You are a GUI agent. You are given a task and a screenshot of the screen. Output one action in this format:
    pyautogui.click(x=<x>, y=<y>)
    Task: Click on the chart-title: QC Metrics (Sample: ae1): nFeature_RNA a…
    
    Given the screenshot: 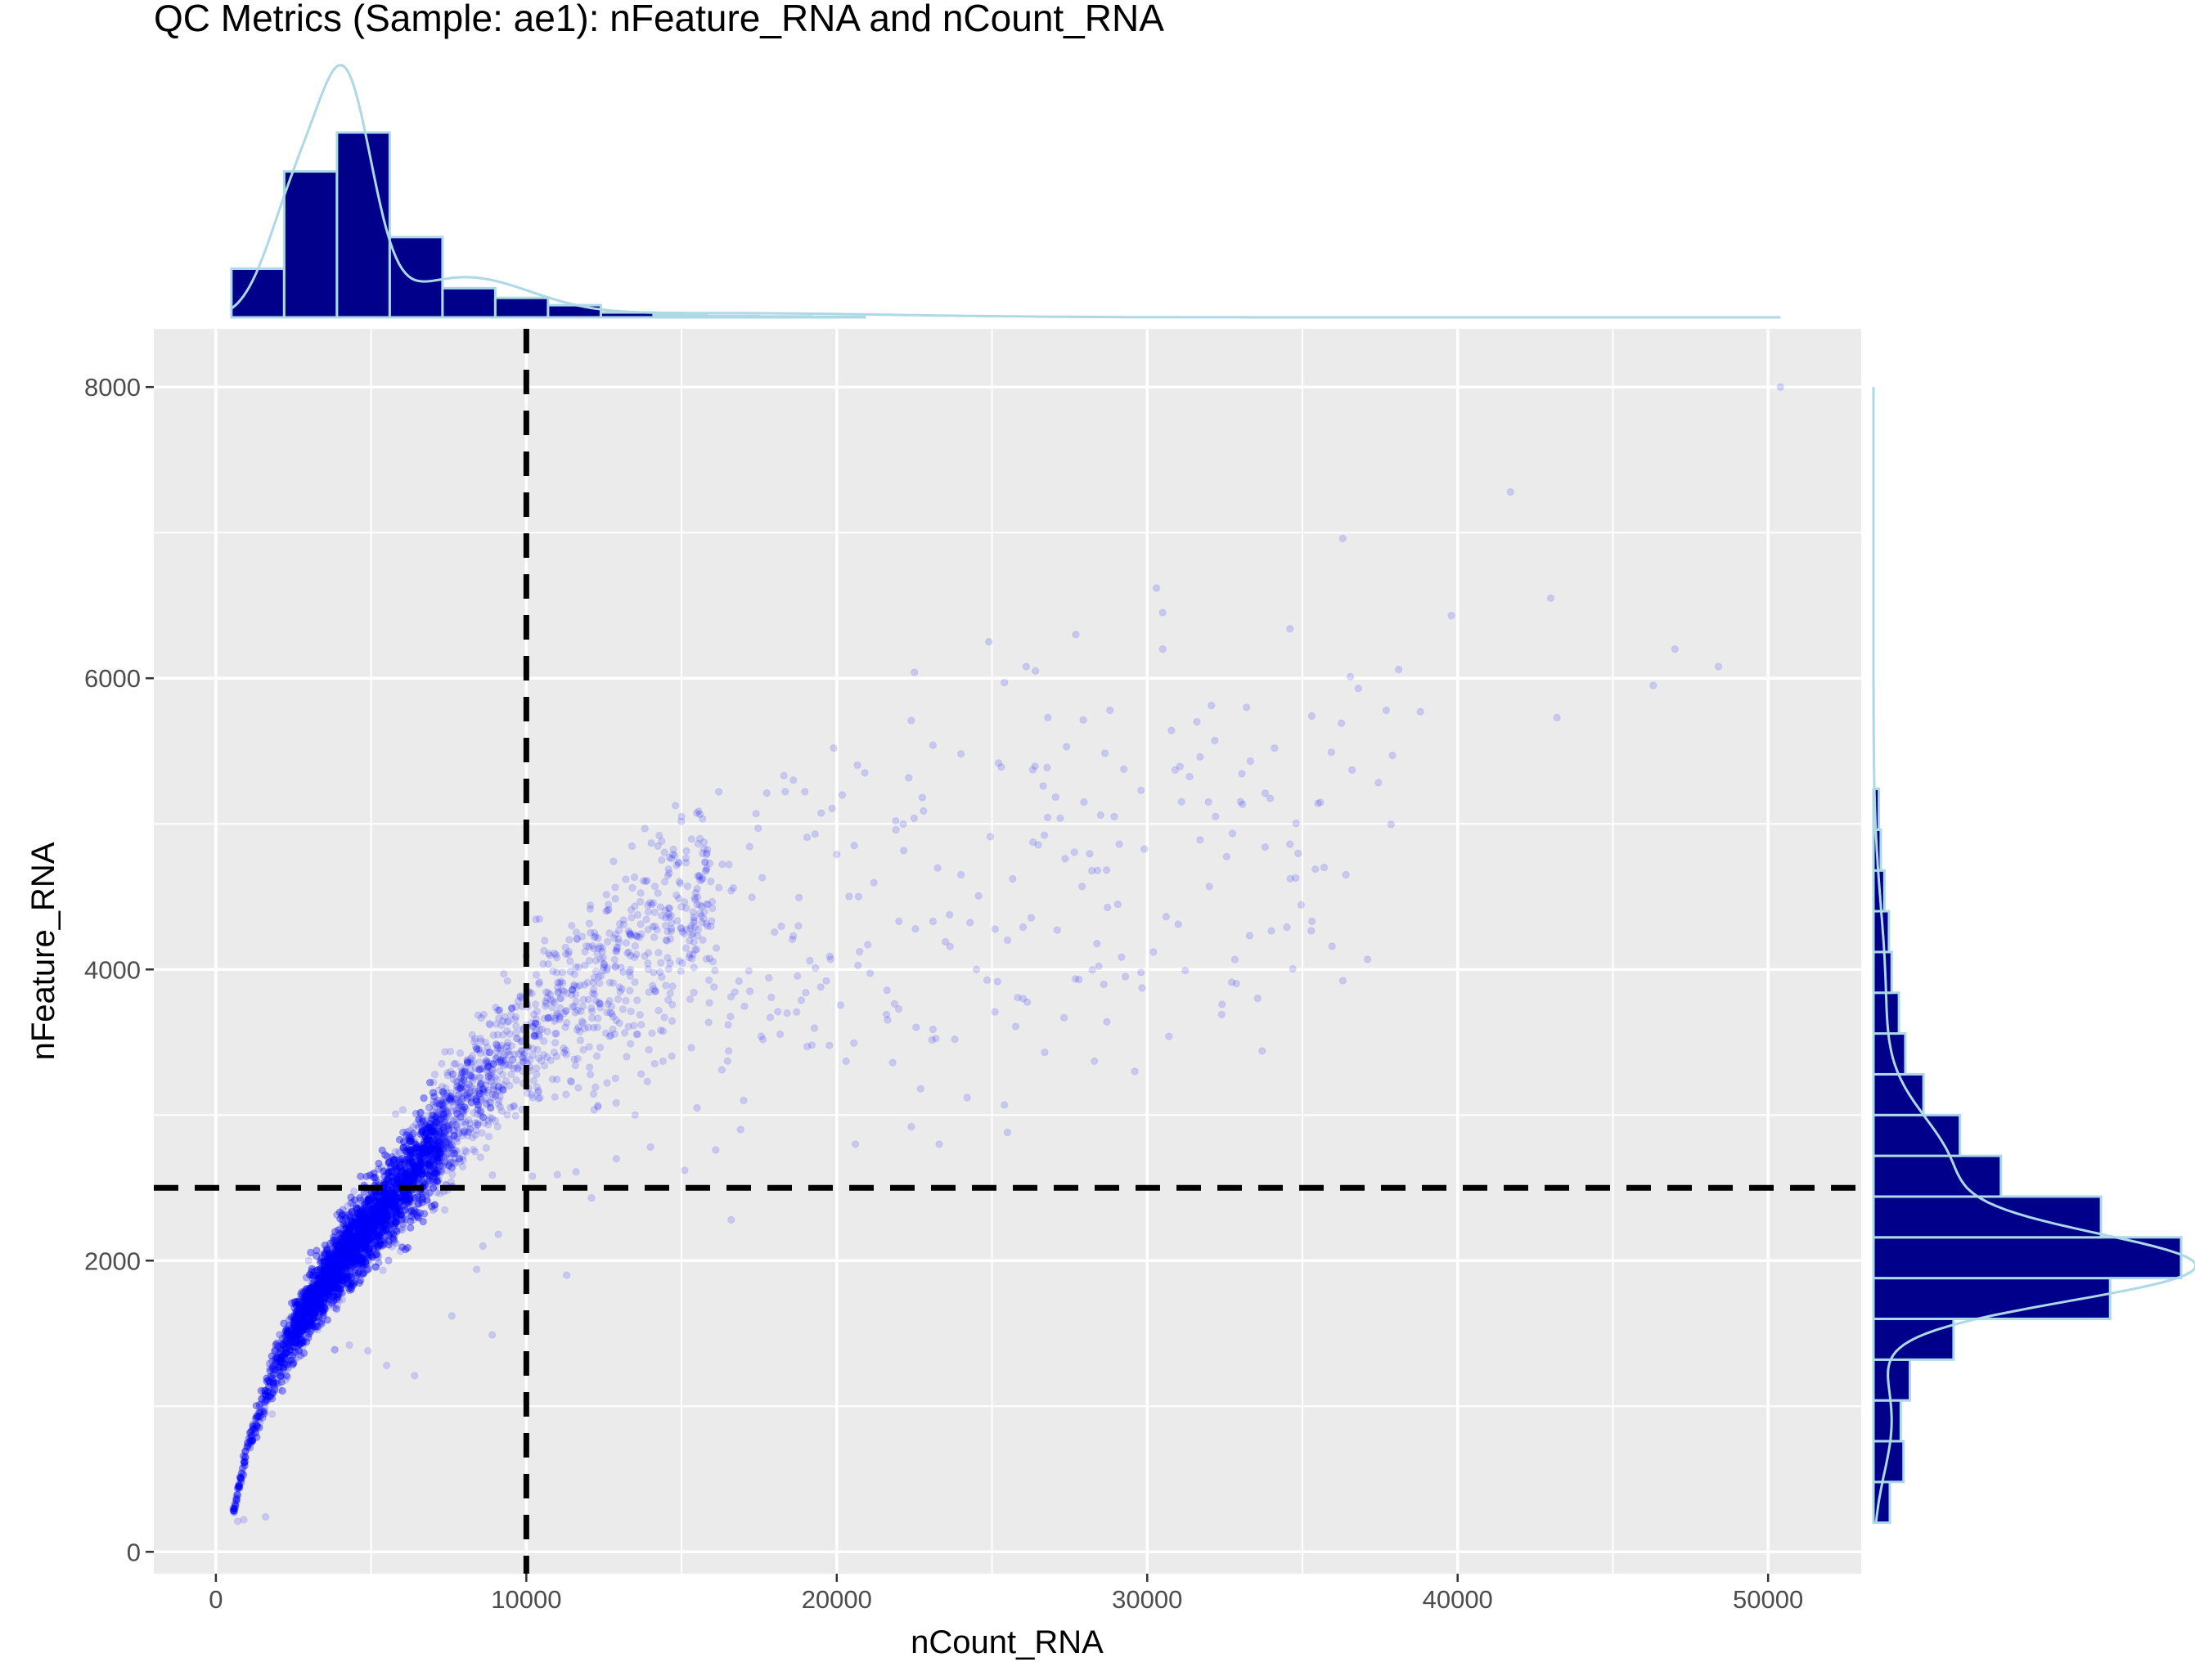 What is the action you would take?
    pyautogui.click(x=659, y=20)
    